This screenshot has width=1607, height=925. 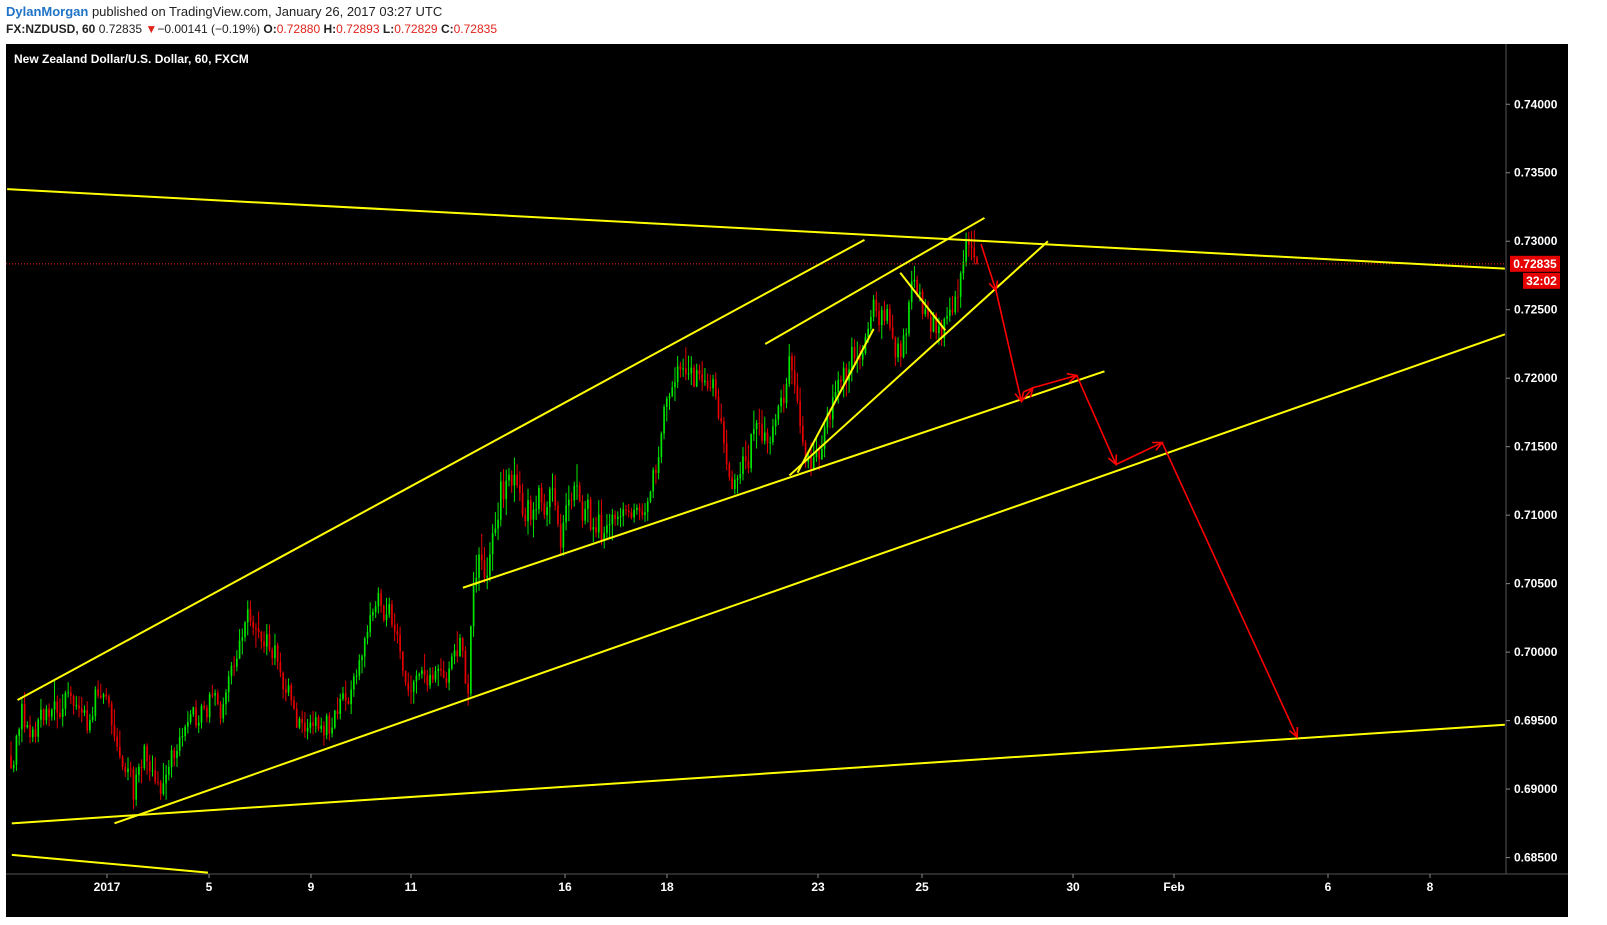 What do you see at coordinates (764, 884) in the screenshot?
I see `time-axis: 2017 5 9 11 16 18 23 25 30 Feb 6 8` at bounding box center [764, 884].